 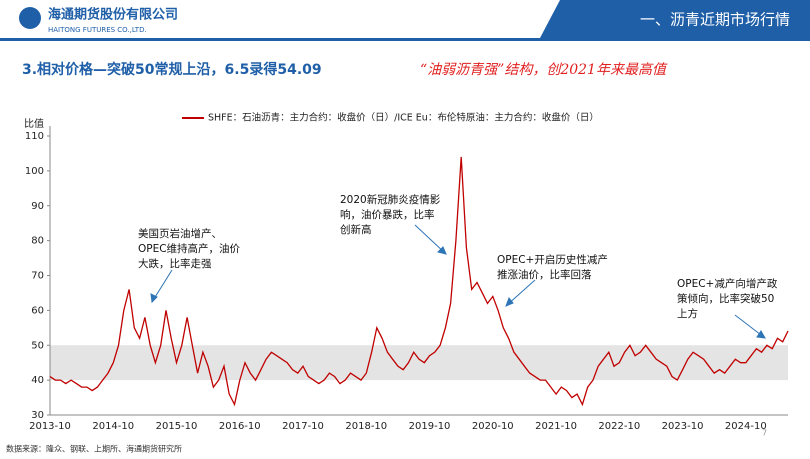 What do you see at coordinates (180, 233) in the screenshot?
I see `annotation: 美国页岩油增产、` at bounding box center [180, 233].